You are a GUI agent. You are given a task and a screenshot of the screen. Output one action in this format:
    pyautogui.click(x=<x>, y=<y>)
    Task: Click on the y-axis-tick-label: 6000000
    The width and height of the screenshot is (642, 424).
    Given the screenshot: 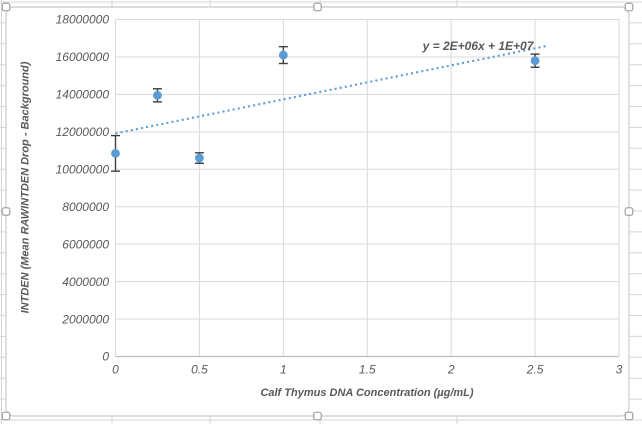 What is the action you would take?
    pyautogui.click(x=85, y=244)
    